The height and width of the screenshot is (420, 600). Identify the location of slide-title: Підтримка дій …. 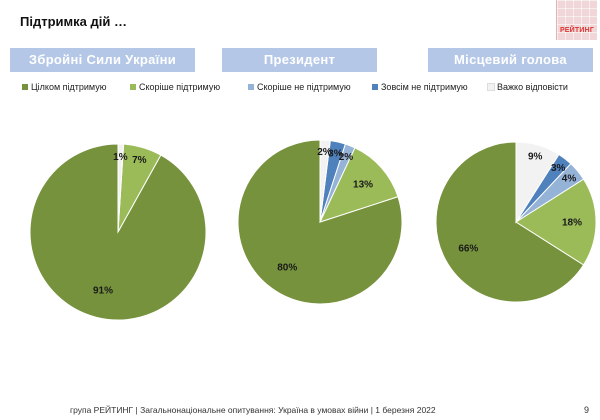
(73, 21).